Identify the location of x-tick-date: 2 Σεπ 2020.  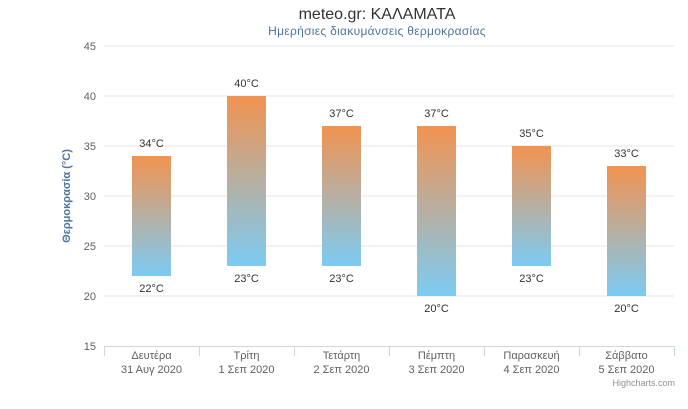
(342, 370).